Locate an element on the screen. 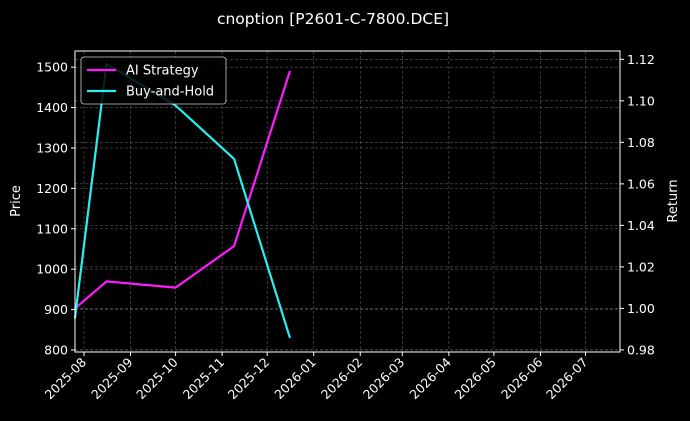 This screenshot has height=421, width=690. x-tick-label: 2026-02 is located at coordinates (342, 379).